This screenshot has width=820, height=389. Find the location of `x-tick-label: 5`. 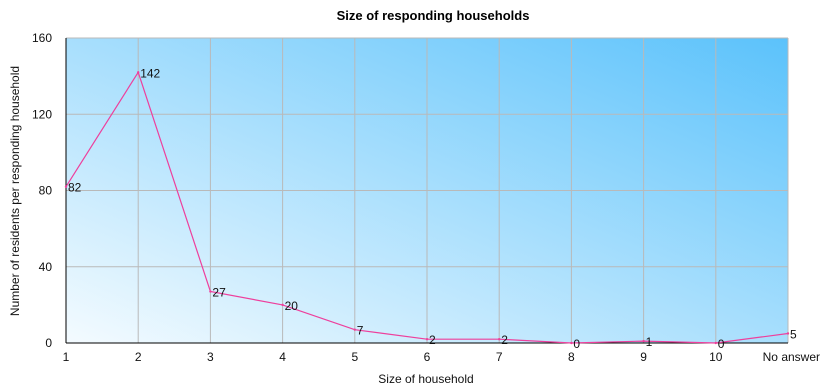

x-tick-label: 5 is located at coordinates (354, 357).